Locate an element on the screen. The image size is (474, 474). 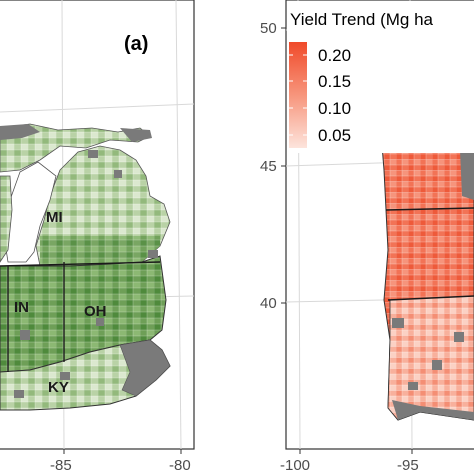
panel-b-x-tick: -100 is located at coordinates (295, 465).